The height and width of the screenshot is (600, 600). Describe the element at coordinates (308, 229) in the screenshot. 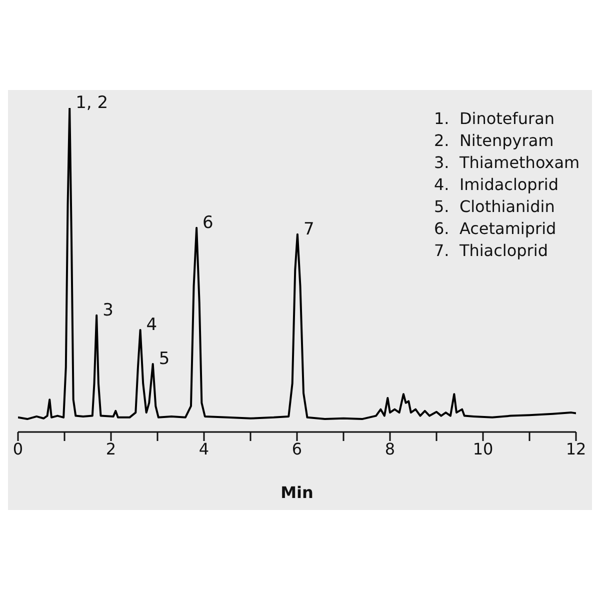

I see `annotation: 7` at that location.